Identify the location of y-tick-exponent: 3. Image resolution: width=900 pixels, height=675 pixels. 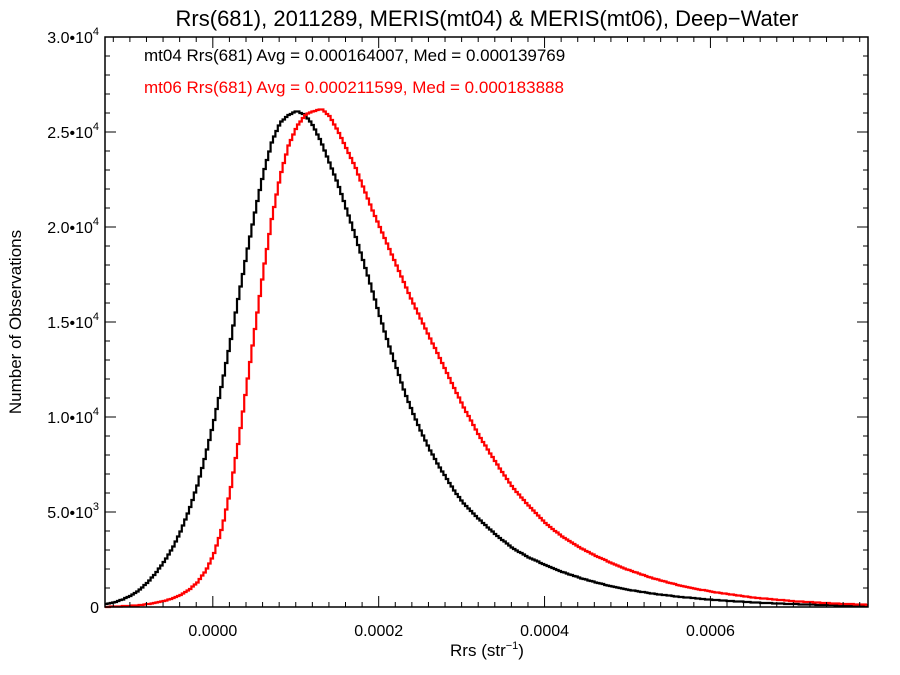
(96, 507).